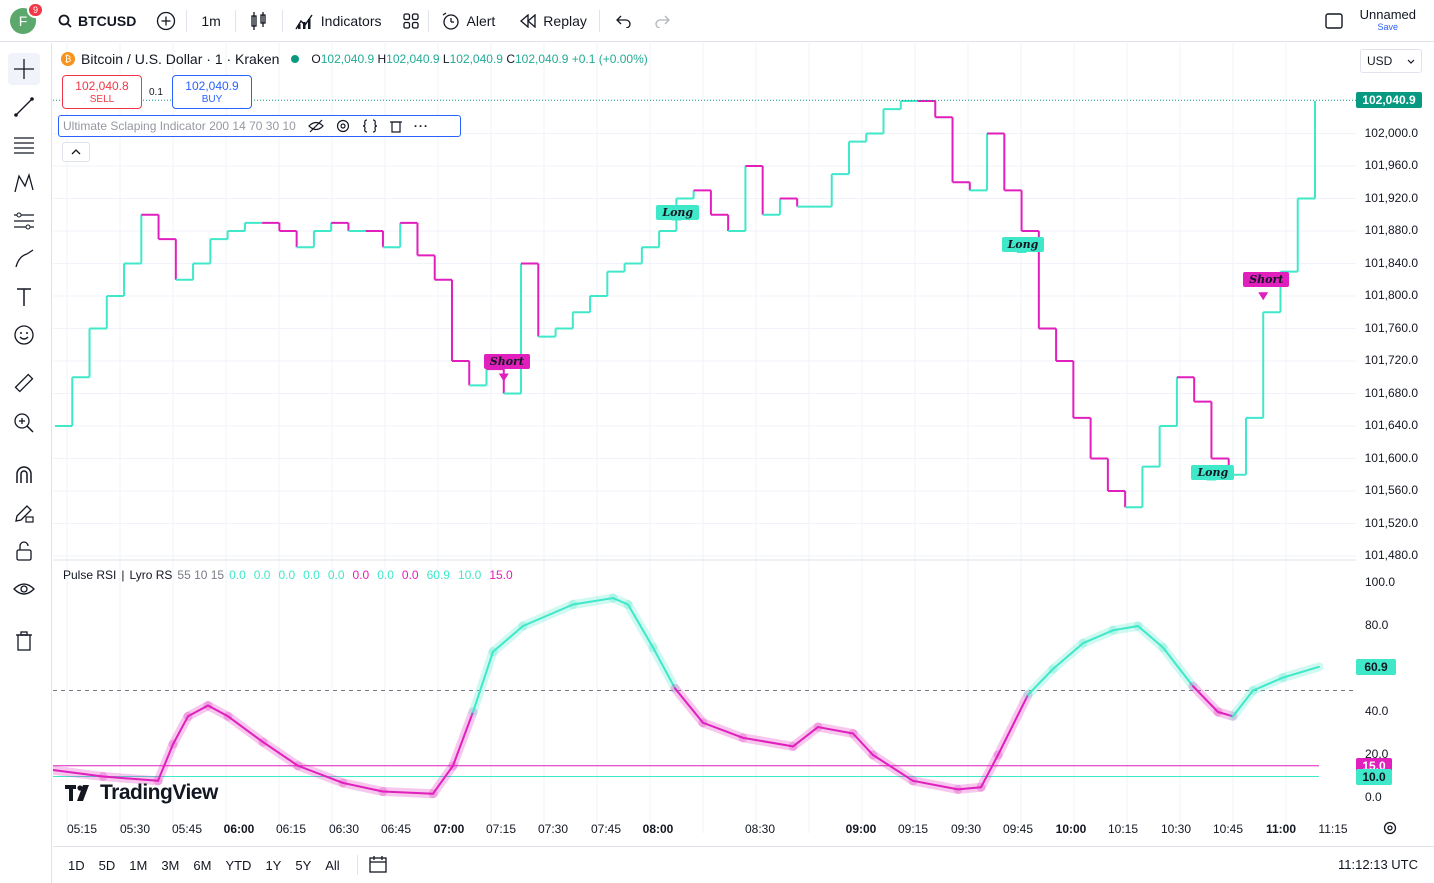 The height and width of the screenshot is (883, 1434). I want to click on range-button-5d: 5D, so click(107, 865).